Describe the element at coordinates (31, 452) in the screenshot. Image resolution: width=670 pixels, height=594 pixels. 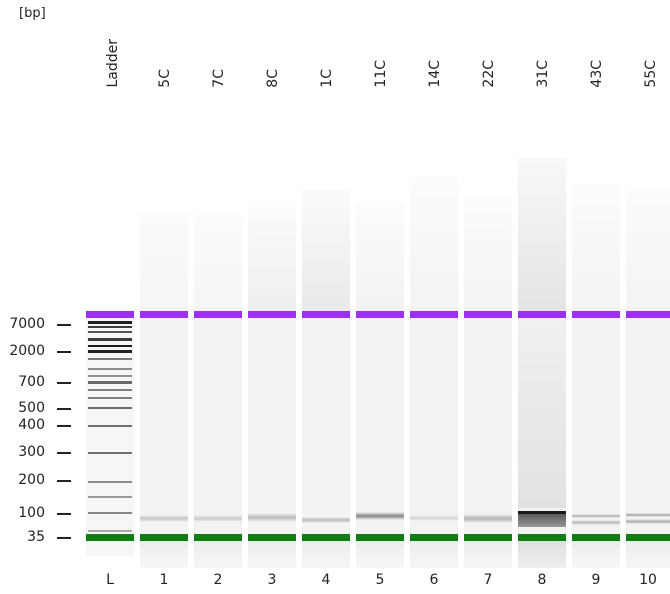
I see `size-marker-label: 300` at that location.